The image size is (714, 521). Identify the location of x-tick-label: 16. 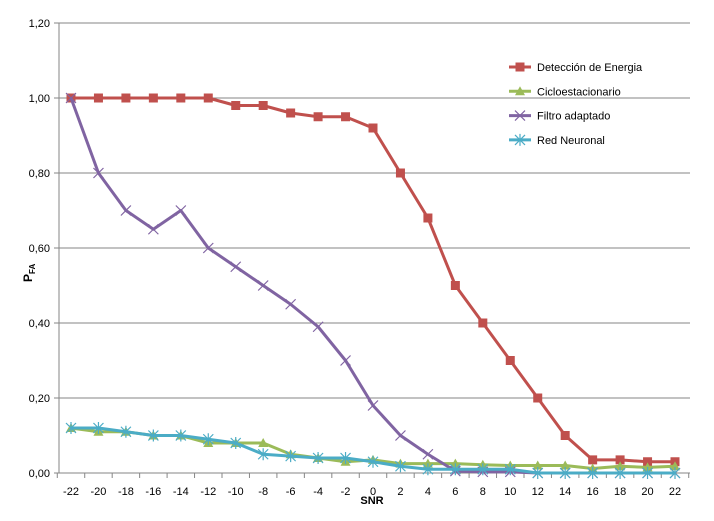
(593, 492).